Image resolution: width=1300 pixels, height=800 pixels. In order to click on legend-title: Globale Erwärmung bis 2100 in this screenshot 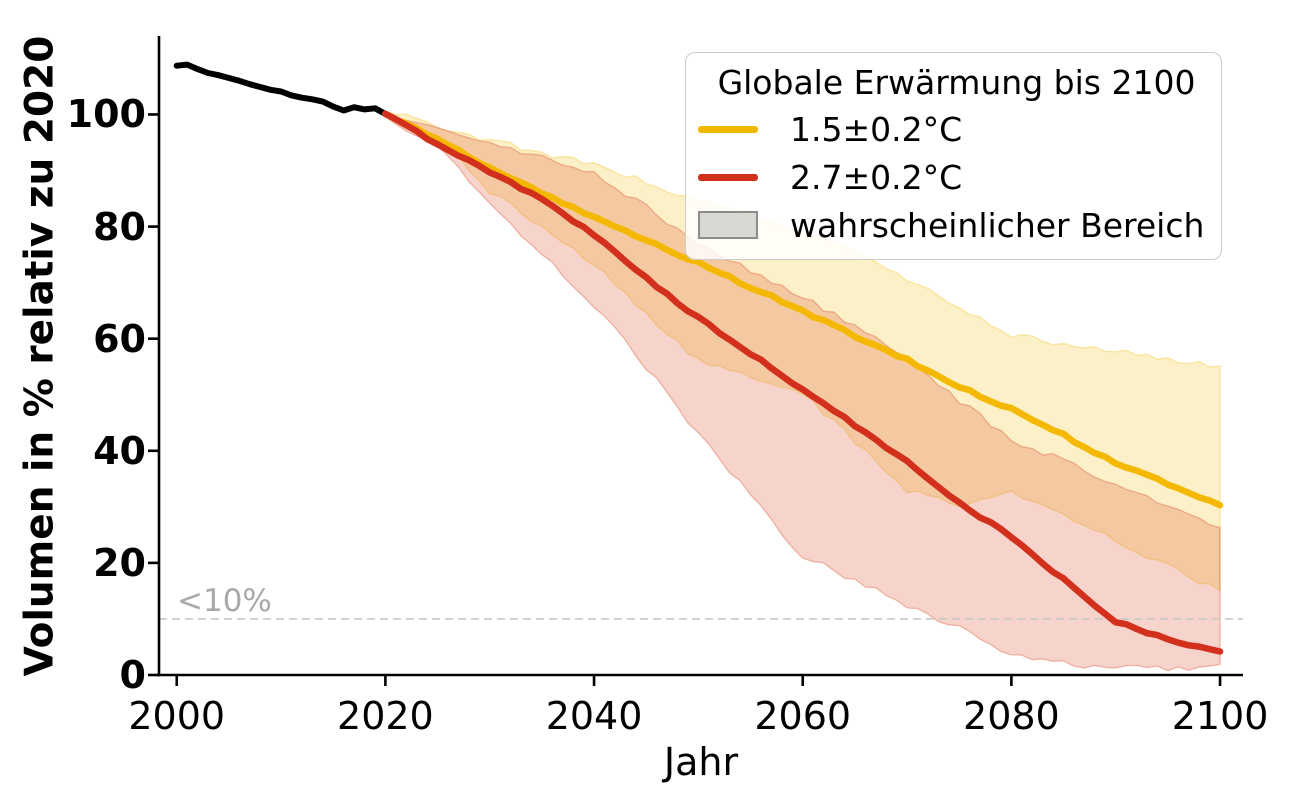, I will do `click(956, 82)`.